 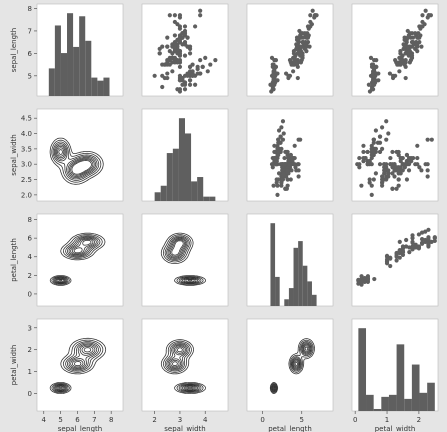 What do you see at coordinates (26, 134) in the screenshot?
I see `ytick-label-sepal_width: 4.0` at bounding box center [26, 134].